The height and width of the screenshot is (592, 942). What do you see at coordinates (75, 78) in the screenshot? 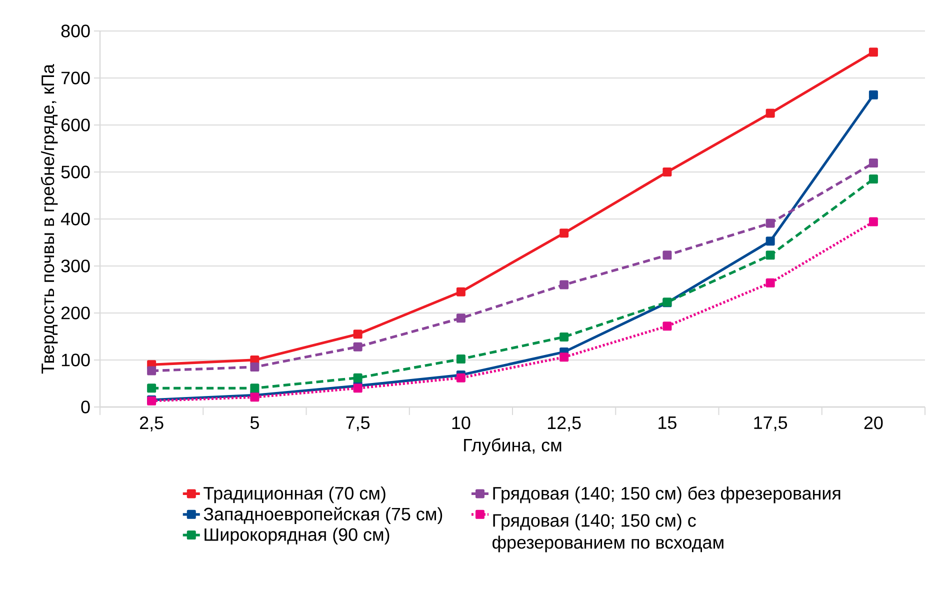
I see `y-tick-label: 700` at bounding box center [75, 78].